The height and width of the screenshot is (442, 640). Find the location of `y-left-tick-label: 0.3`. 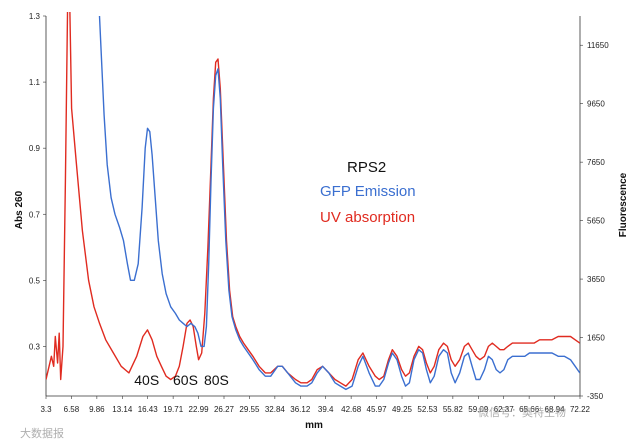

y-left-tick-label: 0.3 is located at coordinates (35, 346).